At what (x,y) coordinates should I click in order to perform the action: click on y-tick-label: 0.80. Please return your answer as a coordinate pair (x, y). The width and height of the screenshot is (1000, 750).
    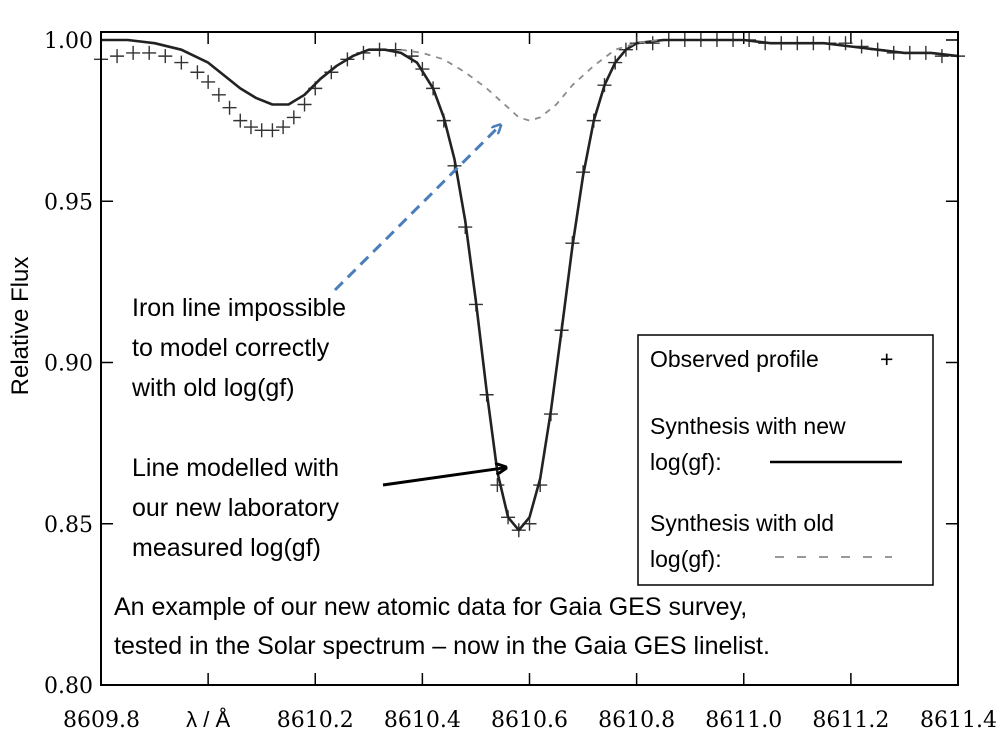
    Looking at the image, I should click on (68, 686).